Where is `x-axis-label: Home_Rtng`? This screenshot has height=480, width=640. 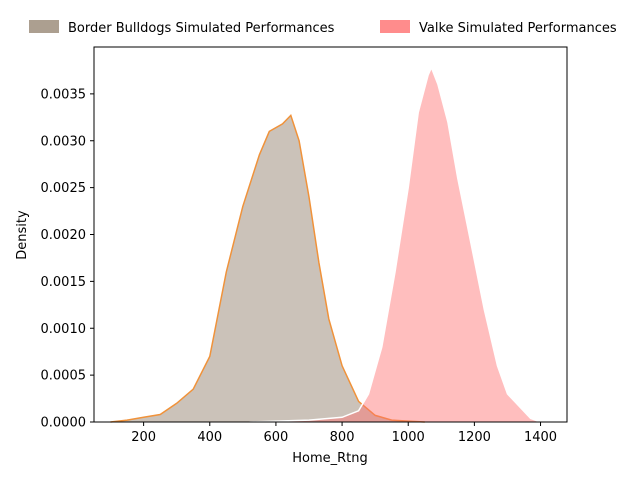 x-axis-label: Home_Rtng is located at coordinates (330, 458).